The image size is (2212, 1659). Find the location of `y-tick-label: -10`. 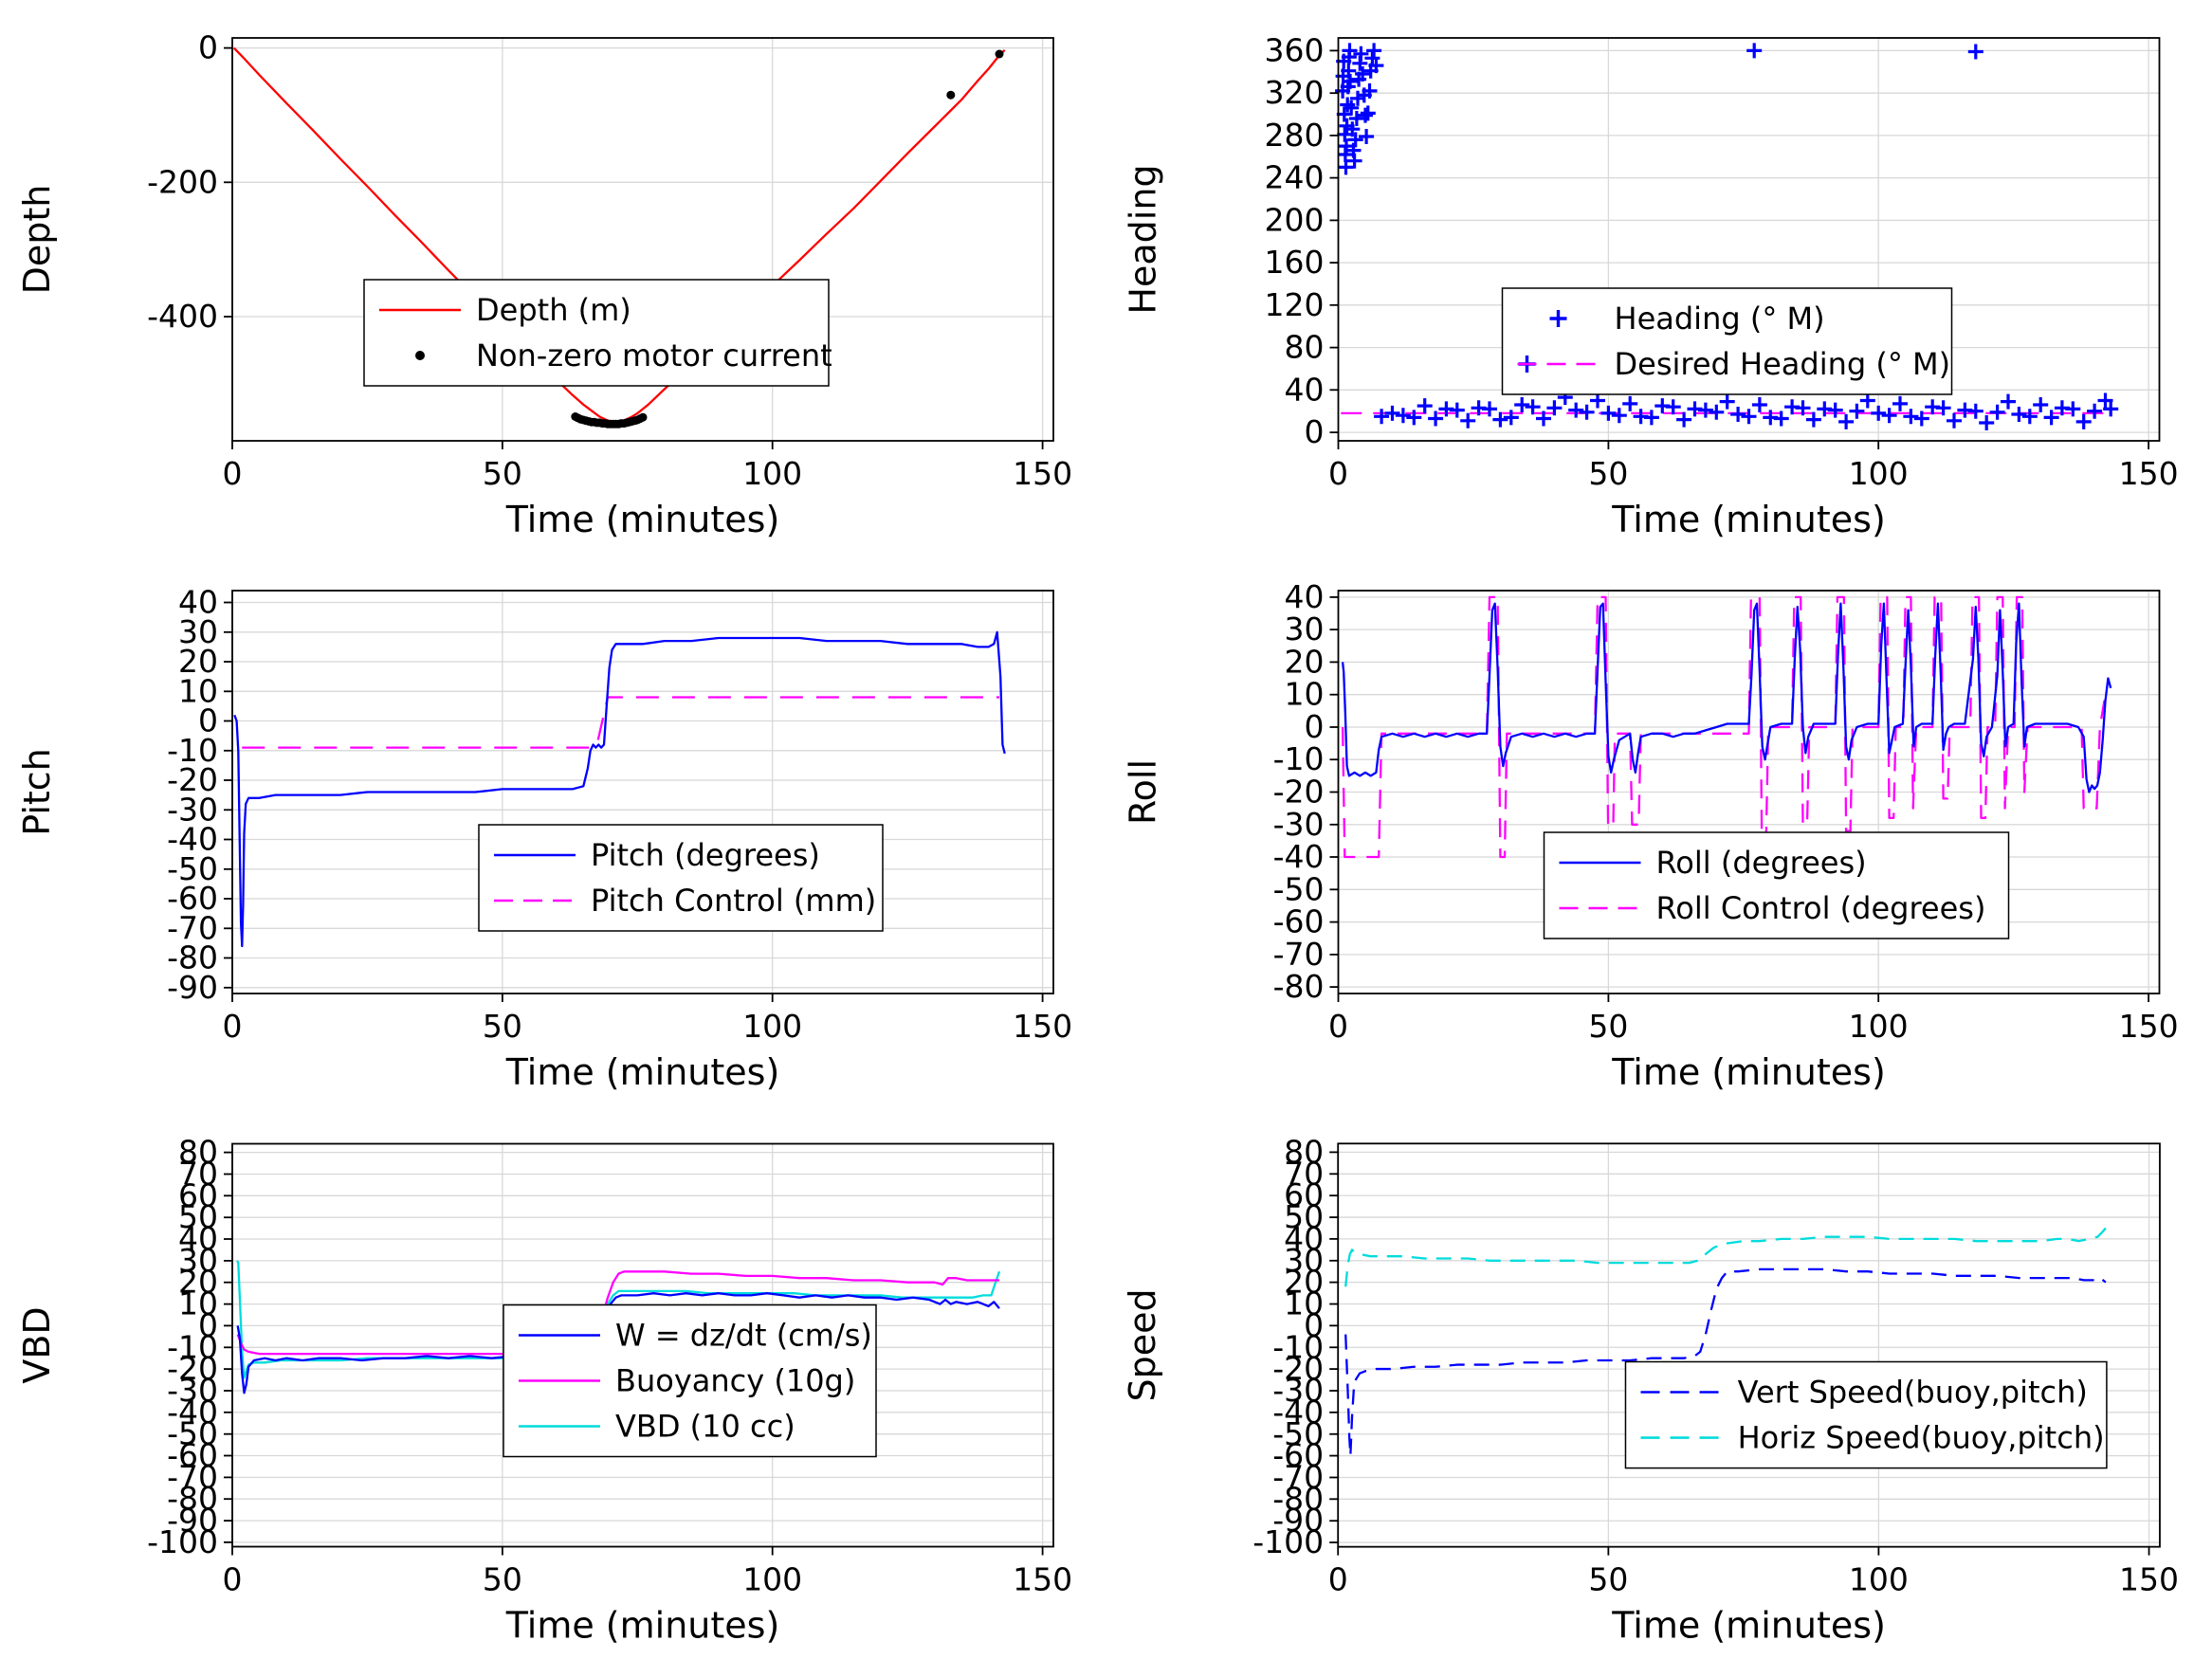

y-tick-label: -10 is located at coordinates (1299, 758).